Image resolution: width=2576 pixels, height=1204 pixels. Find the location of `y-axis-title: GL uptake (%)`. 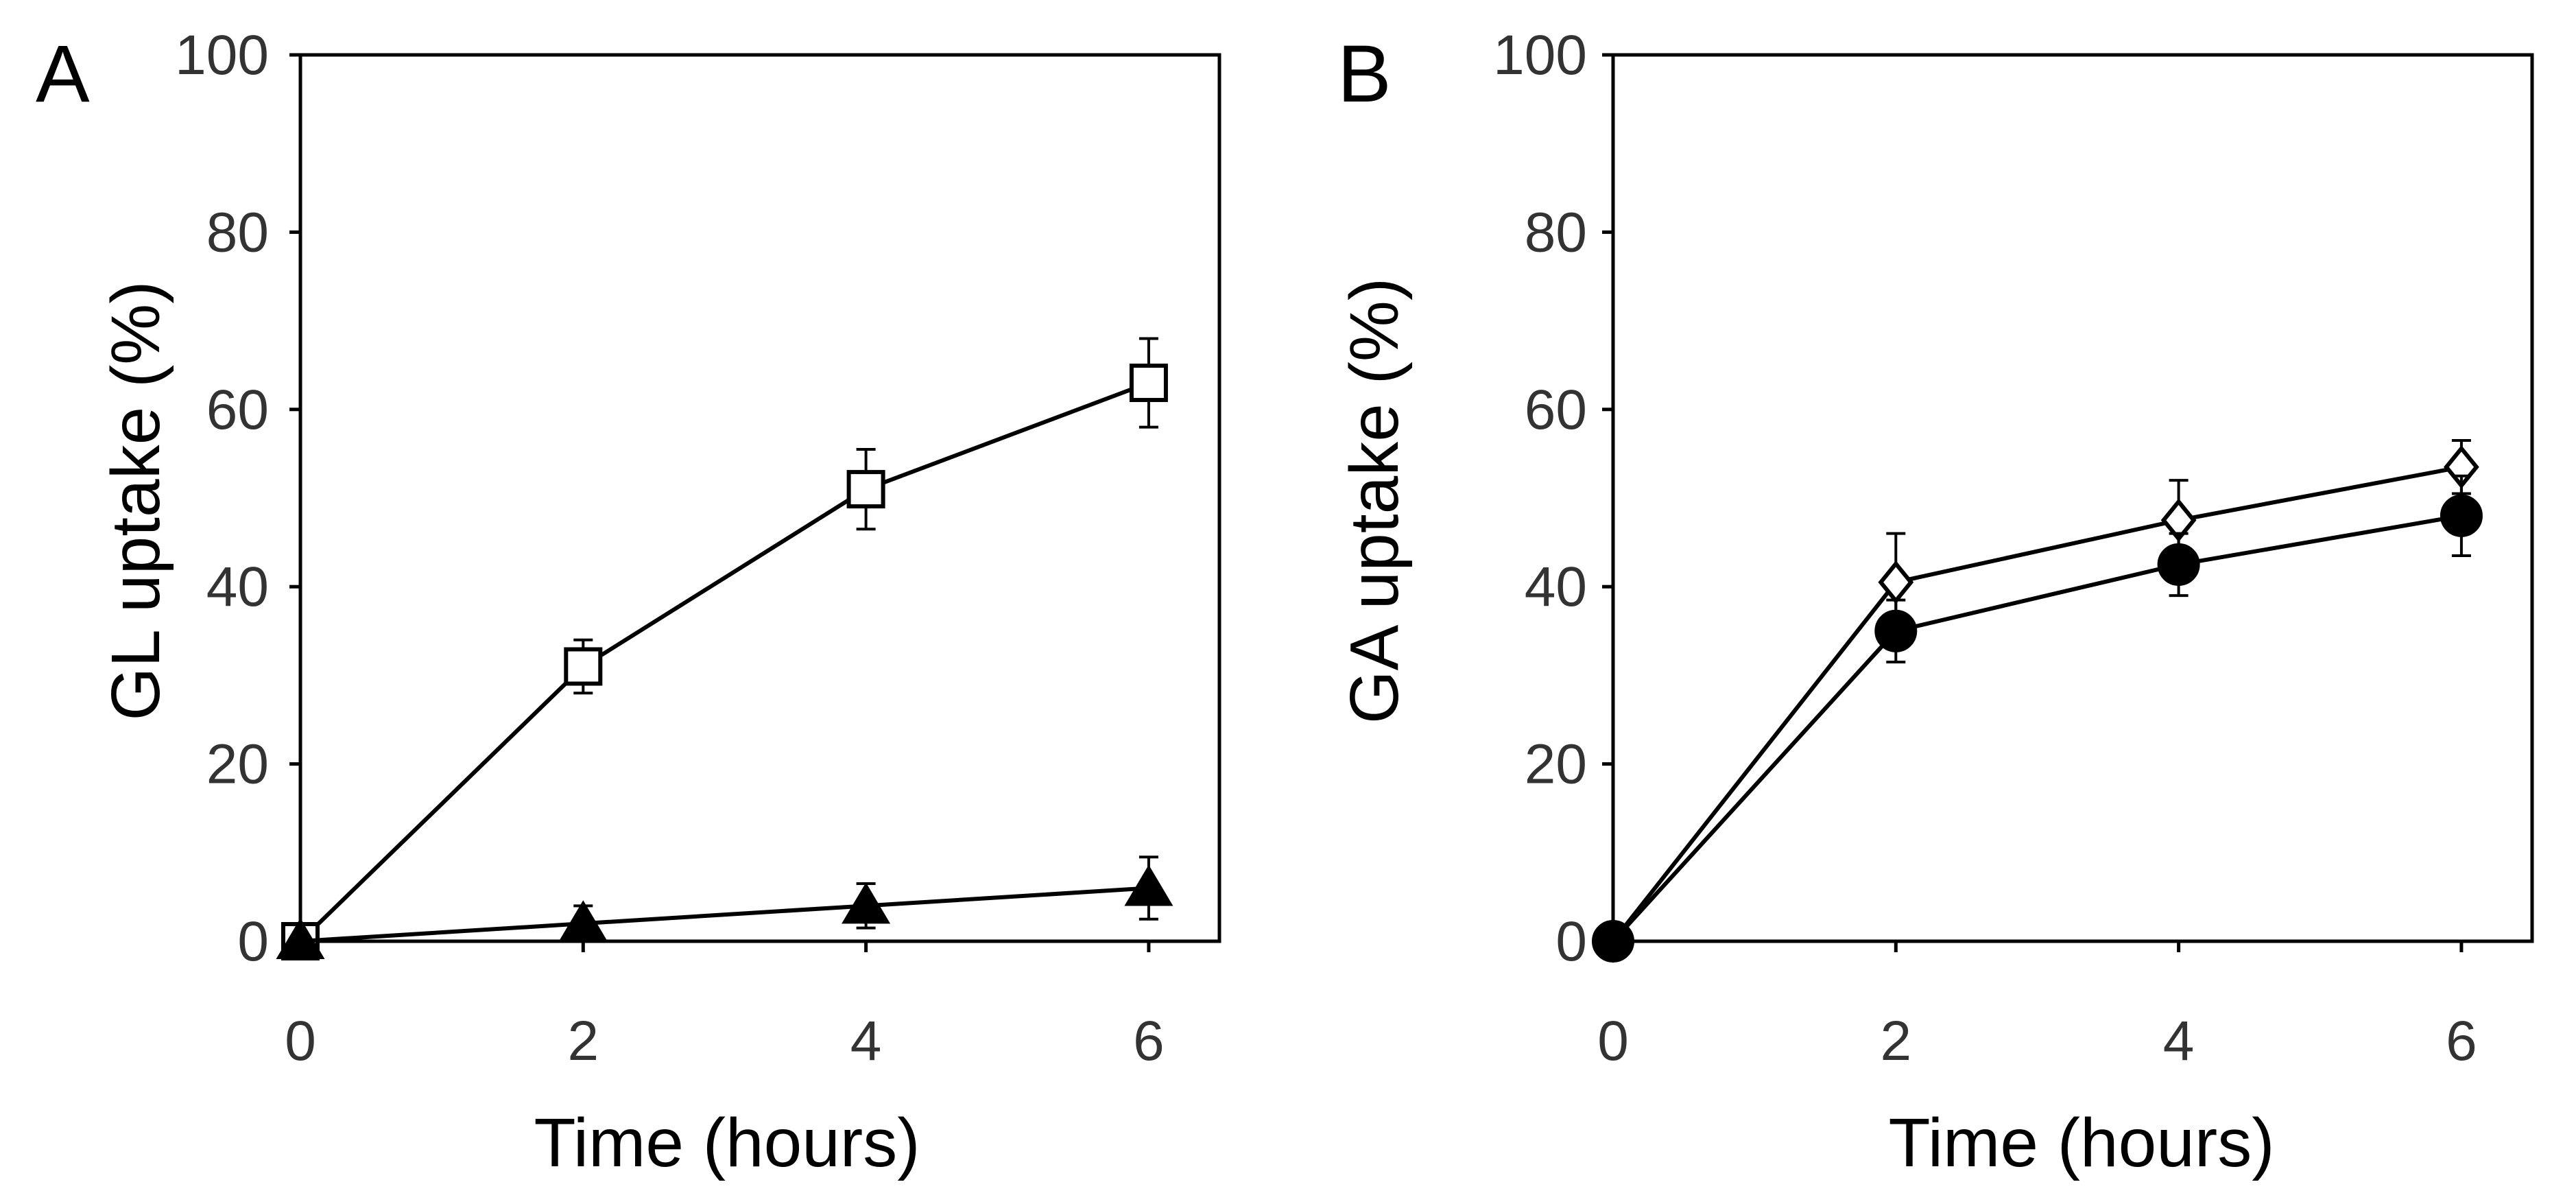

y-axis-title: GL uptake (%) is located at coordinates (135, 501).